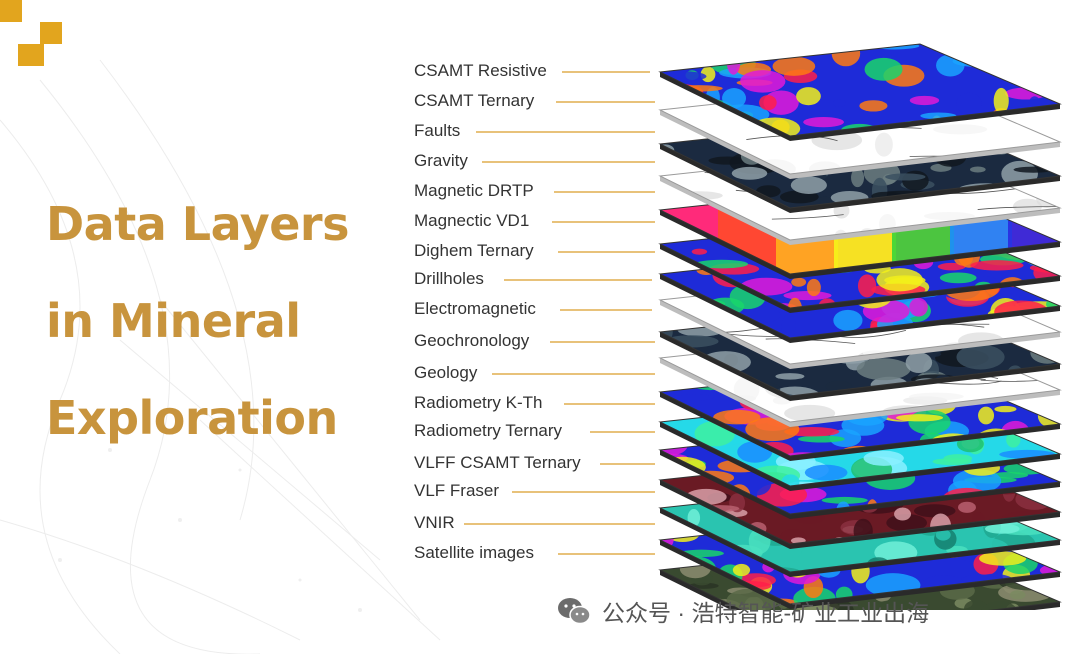 The height and width of the screenshot is (654, 1080). What do you see at coordinates (437, 130) in the screenshot?
I see `layer-label: Faults` at bounding box center [437, 130].